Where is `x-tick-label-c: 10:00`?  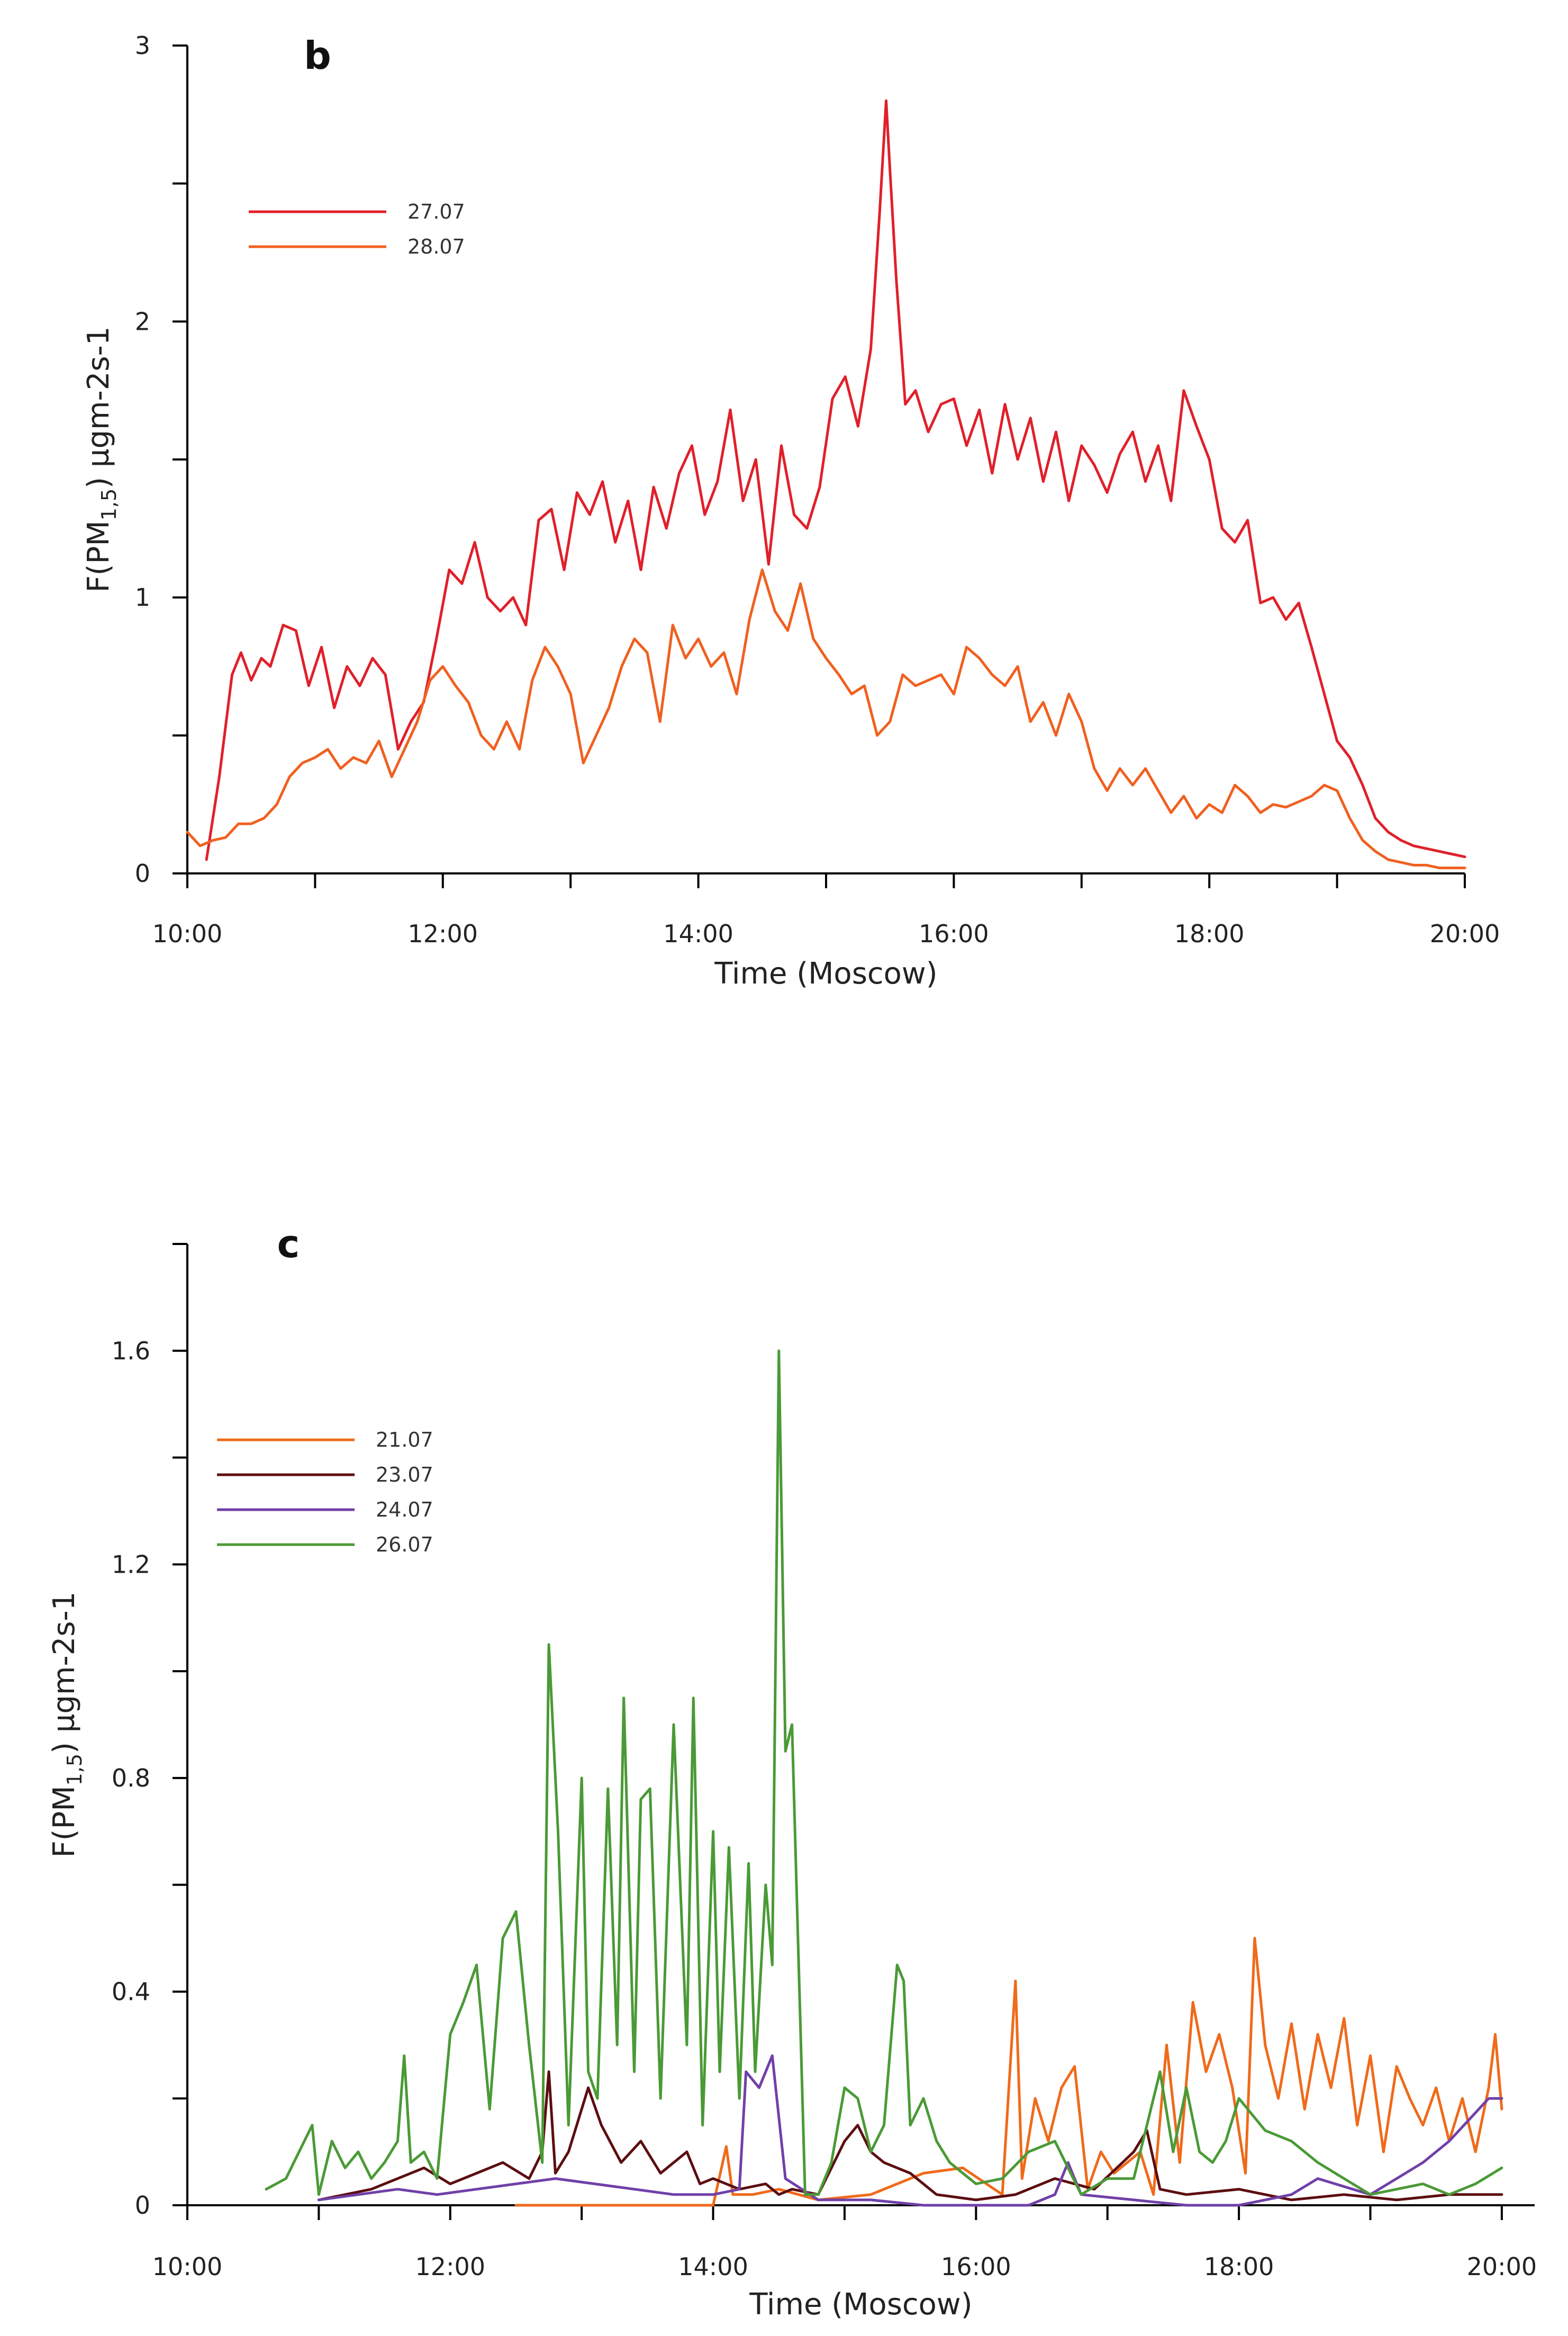
x-tick-label-c: 10:00 is located at coordinates (187, 2266).